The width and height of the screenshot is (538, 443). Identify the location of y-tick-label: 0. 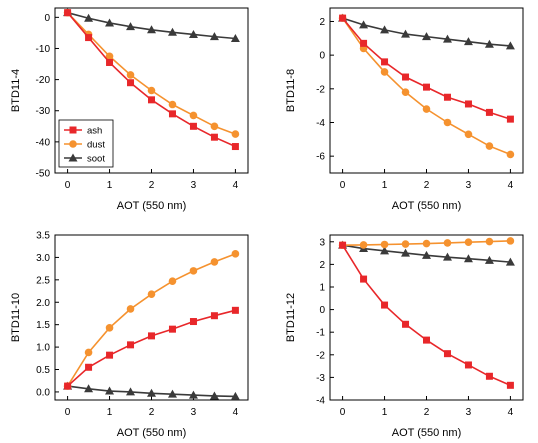
(47, 18).